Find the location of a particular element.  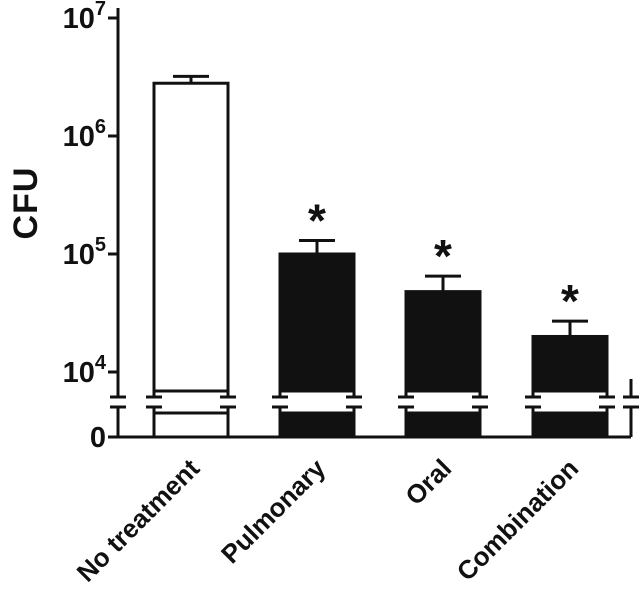

bar-stub-oral is located at coordinates (443, 425).